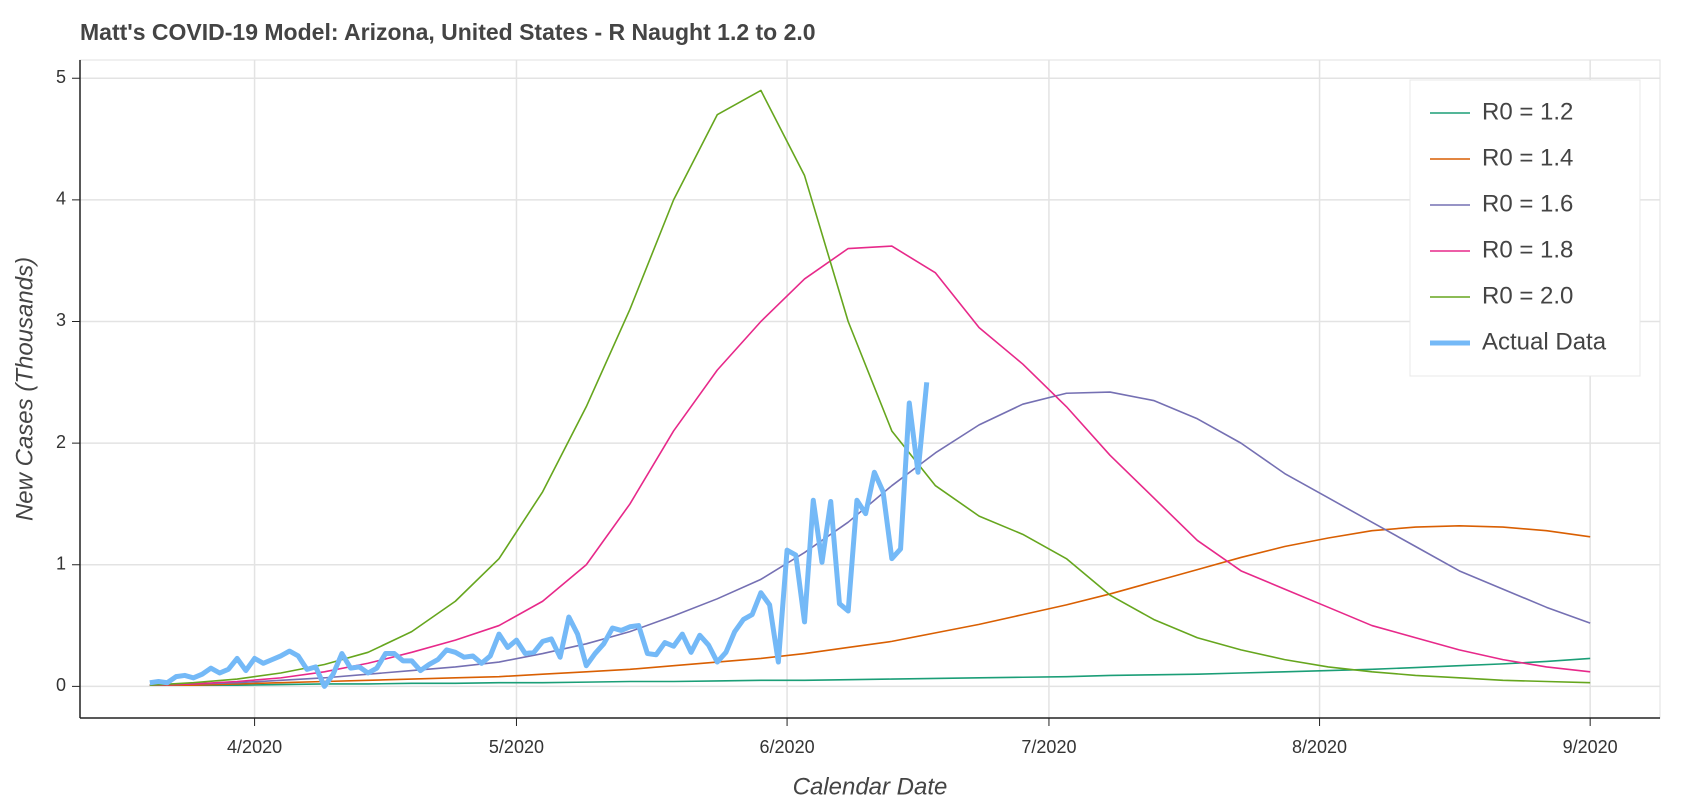 Image resolution: width=1700 pixels, height=805 pixels. Describe the element at coordinates (1048, 747) in the screenshot. I see `x-tick-label: 7/2020` at that location.